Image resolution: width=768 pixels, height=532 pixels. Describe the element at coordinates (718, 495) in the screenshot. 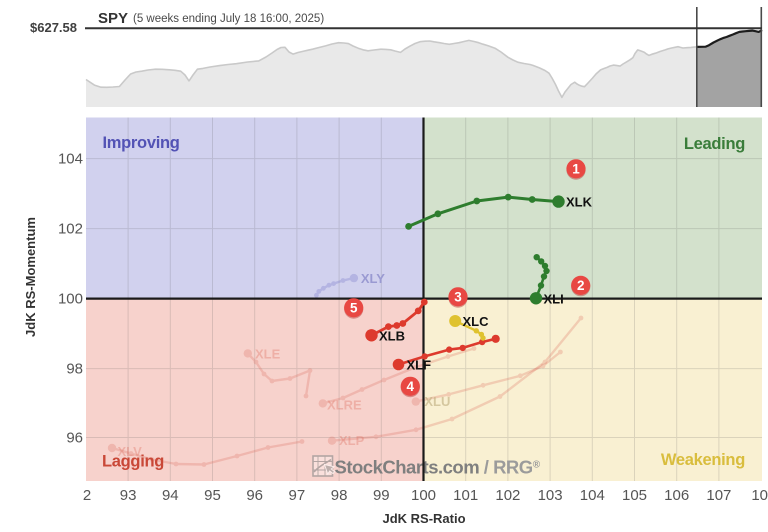

I see `svg-text: 107` at that location.